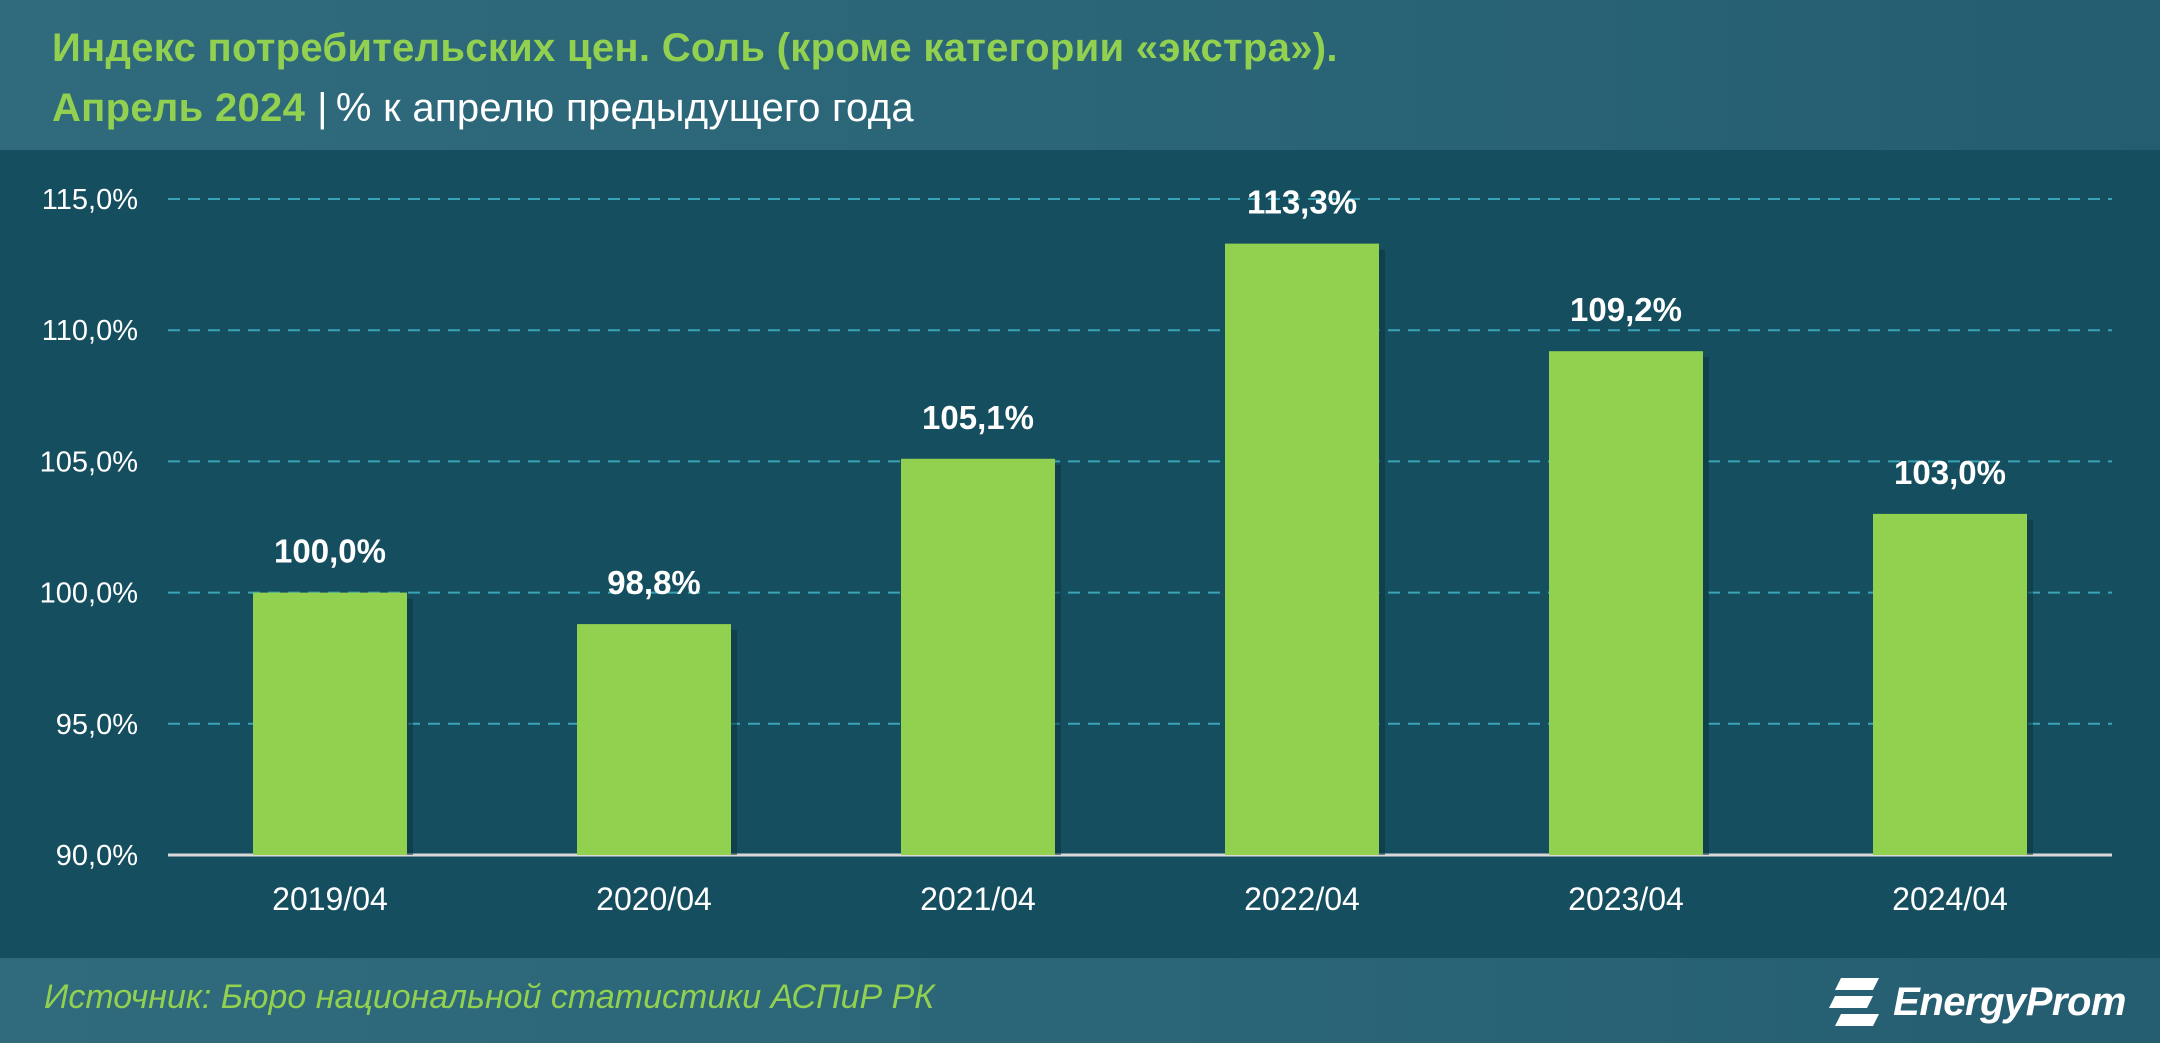 Image resolution: width=2160 pixels, height=1043 pixels. Describe the element at coordinates (1950, 899) in the screenshot. I see `x-tick-label: 2024/04` at that location.